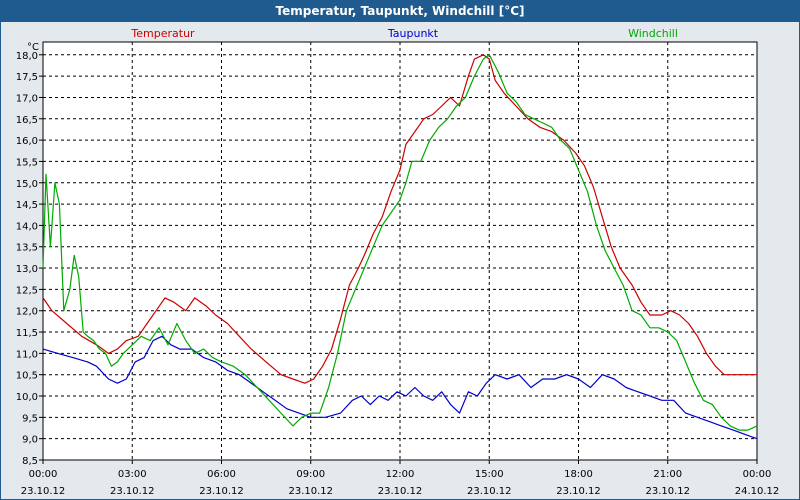 The image size is (800, 500). Describe the element at coordinates (27, 397) in the screenshot. I see `y-tick-label: 10,0` at that location.